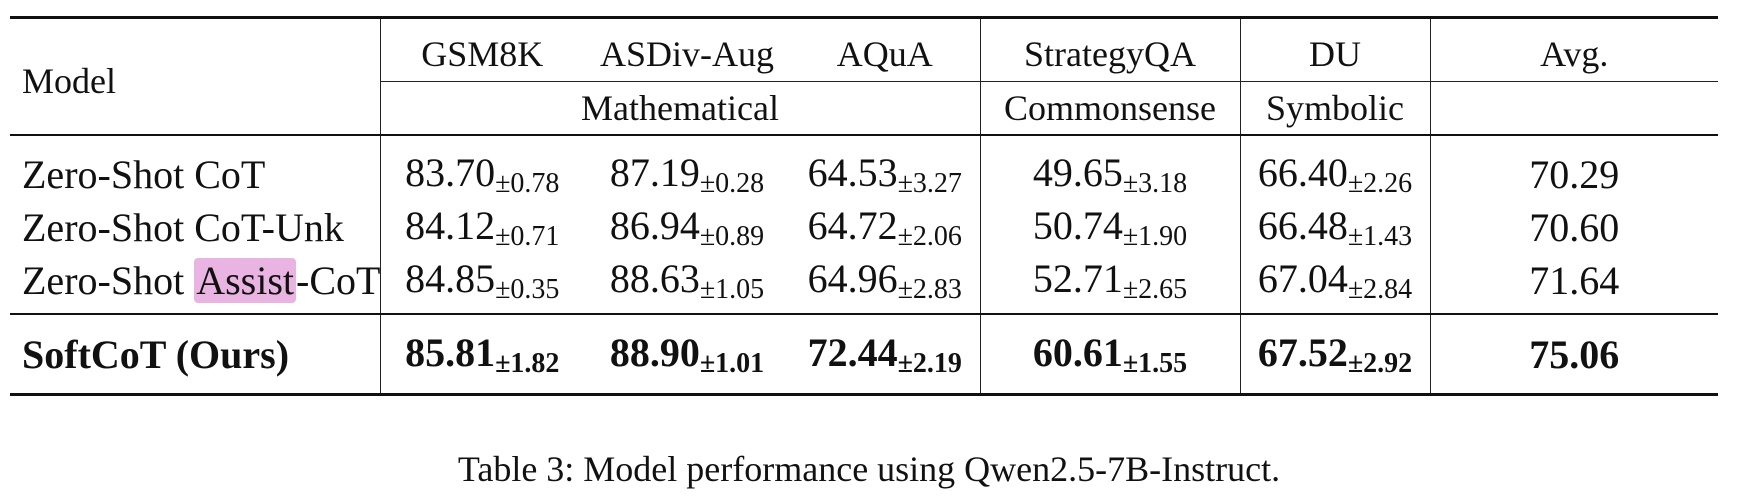 The image size is (1738, 500). I want to click on header-row-groups: Mathematical Commonsense Symbolic, so click(864, 108).